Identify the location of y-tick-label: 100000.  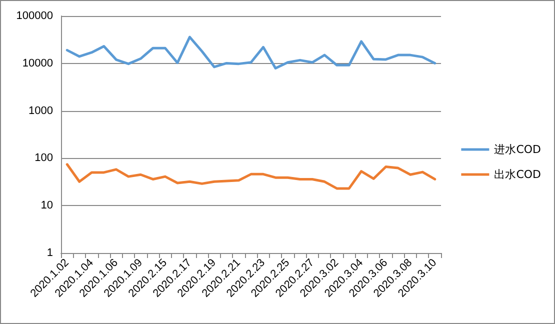
(34, 16).